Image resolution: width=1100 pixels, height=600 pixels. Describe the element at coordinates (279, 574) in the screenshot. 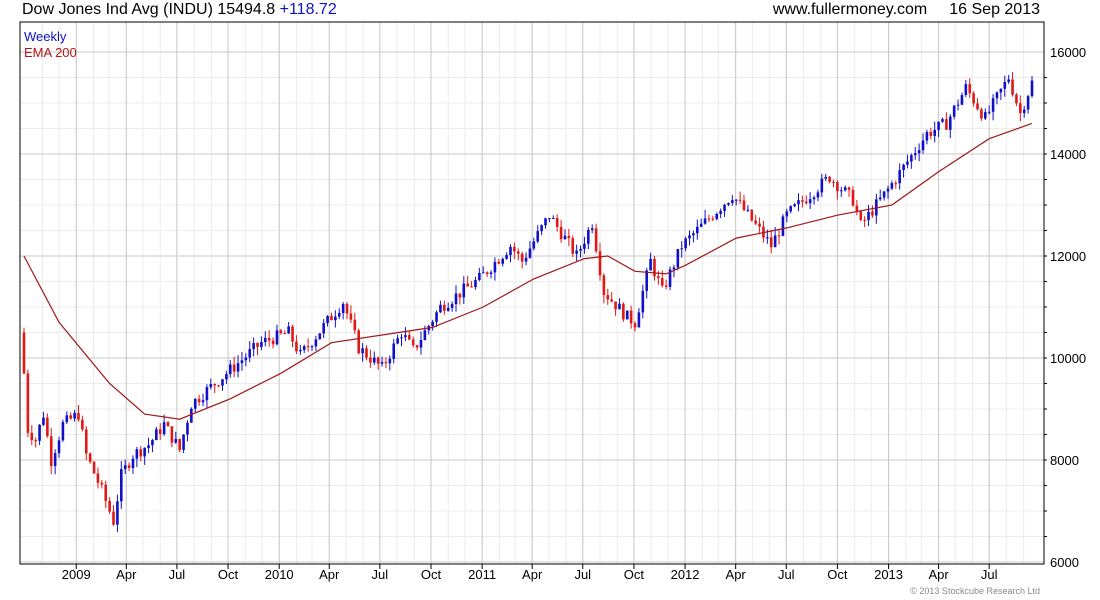

I see `x-tick-label: 2010` at that location.